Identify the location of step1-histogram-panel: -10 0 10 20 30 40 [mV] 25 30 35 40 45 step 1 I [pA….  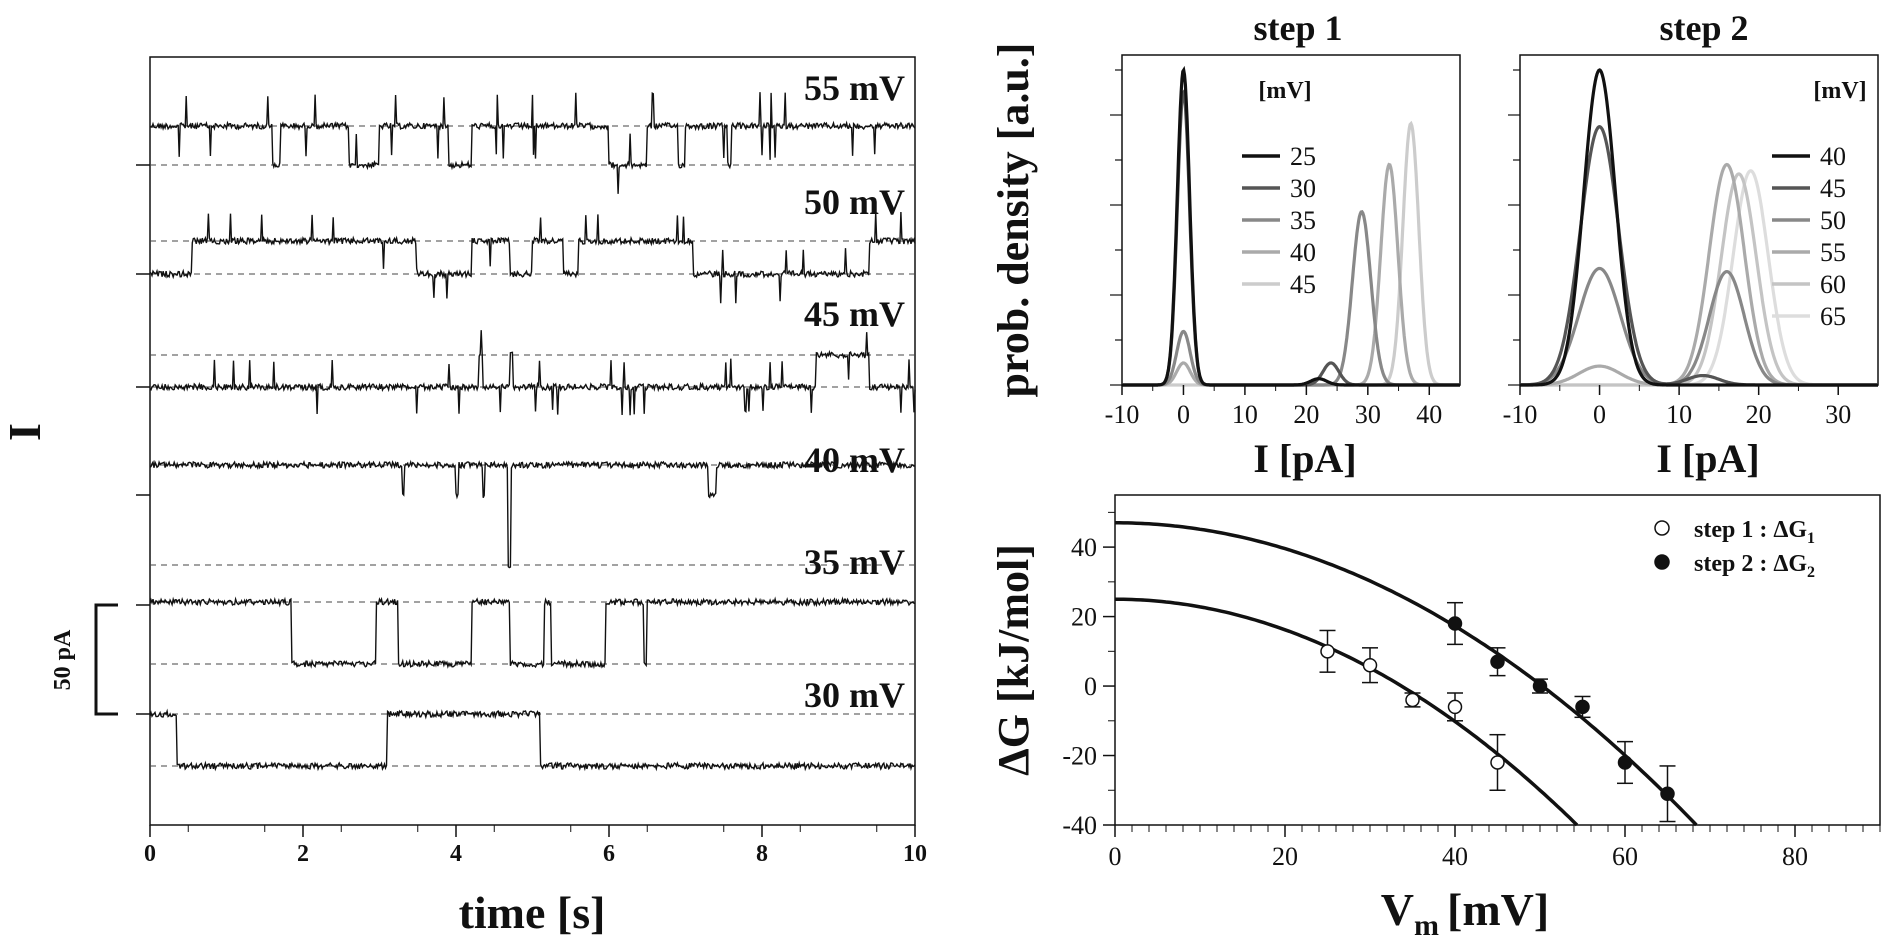
(1283, 244).